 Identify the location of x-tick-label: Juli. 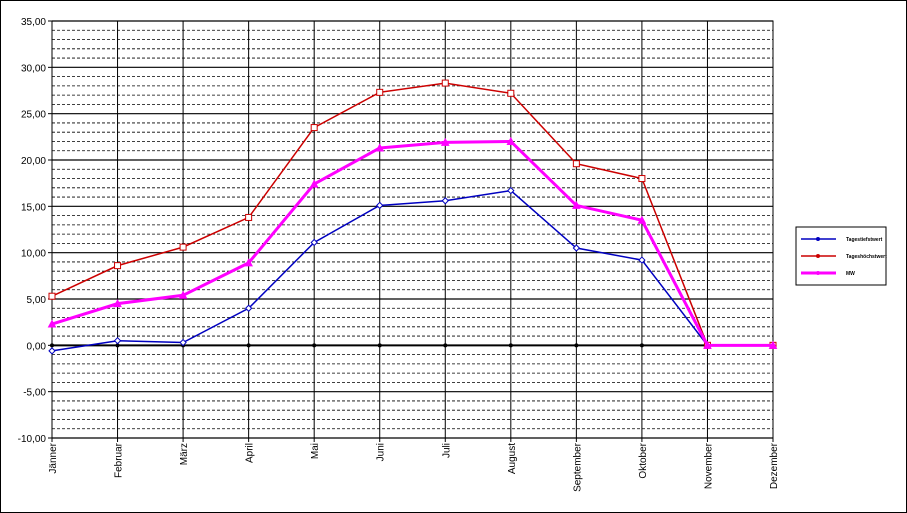
(446, 450).